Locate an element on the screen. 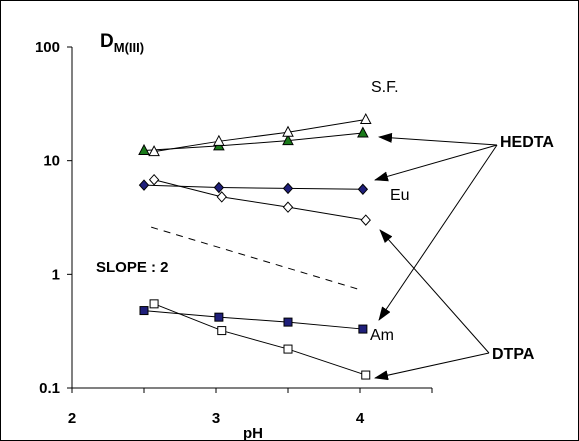 This screenshot has width=579, height=441. slope-line is located at coordinates (257, 259).